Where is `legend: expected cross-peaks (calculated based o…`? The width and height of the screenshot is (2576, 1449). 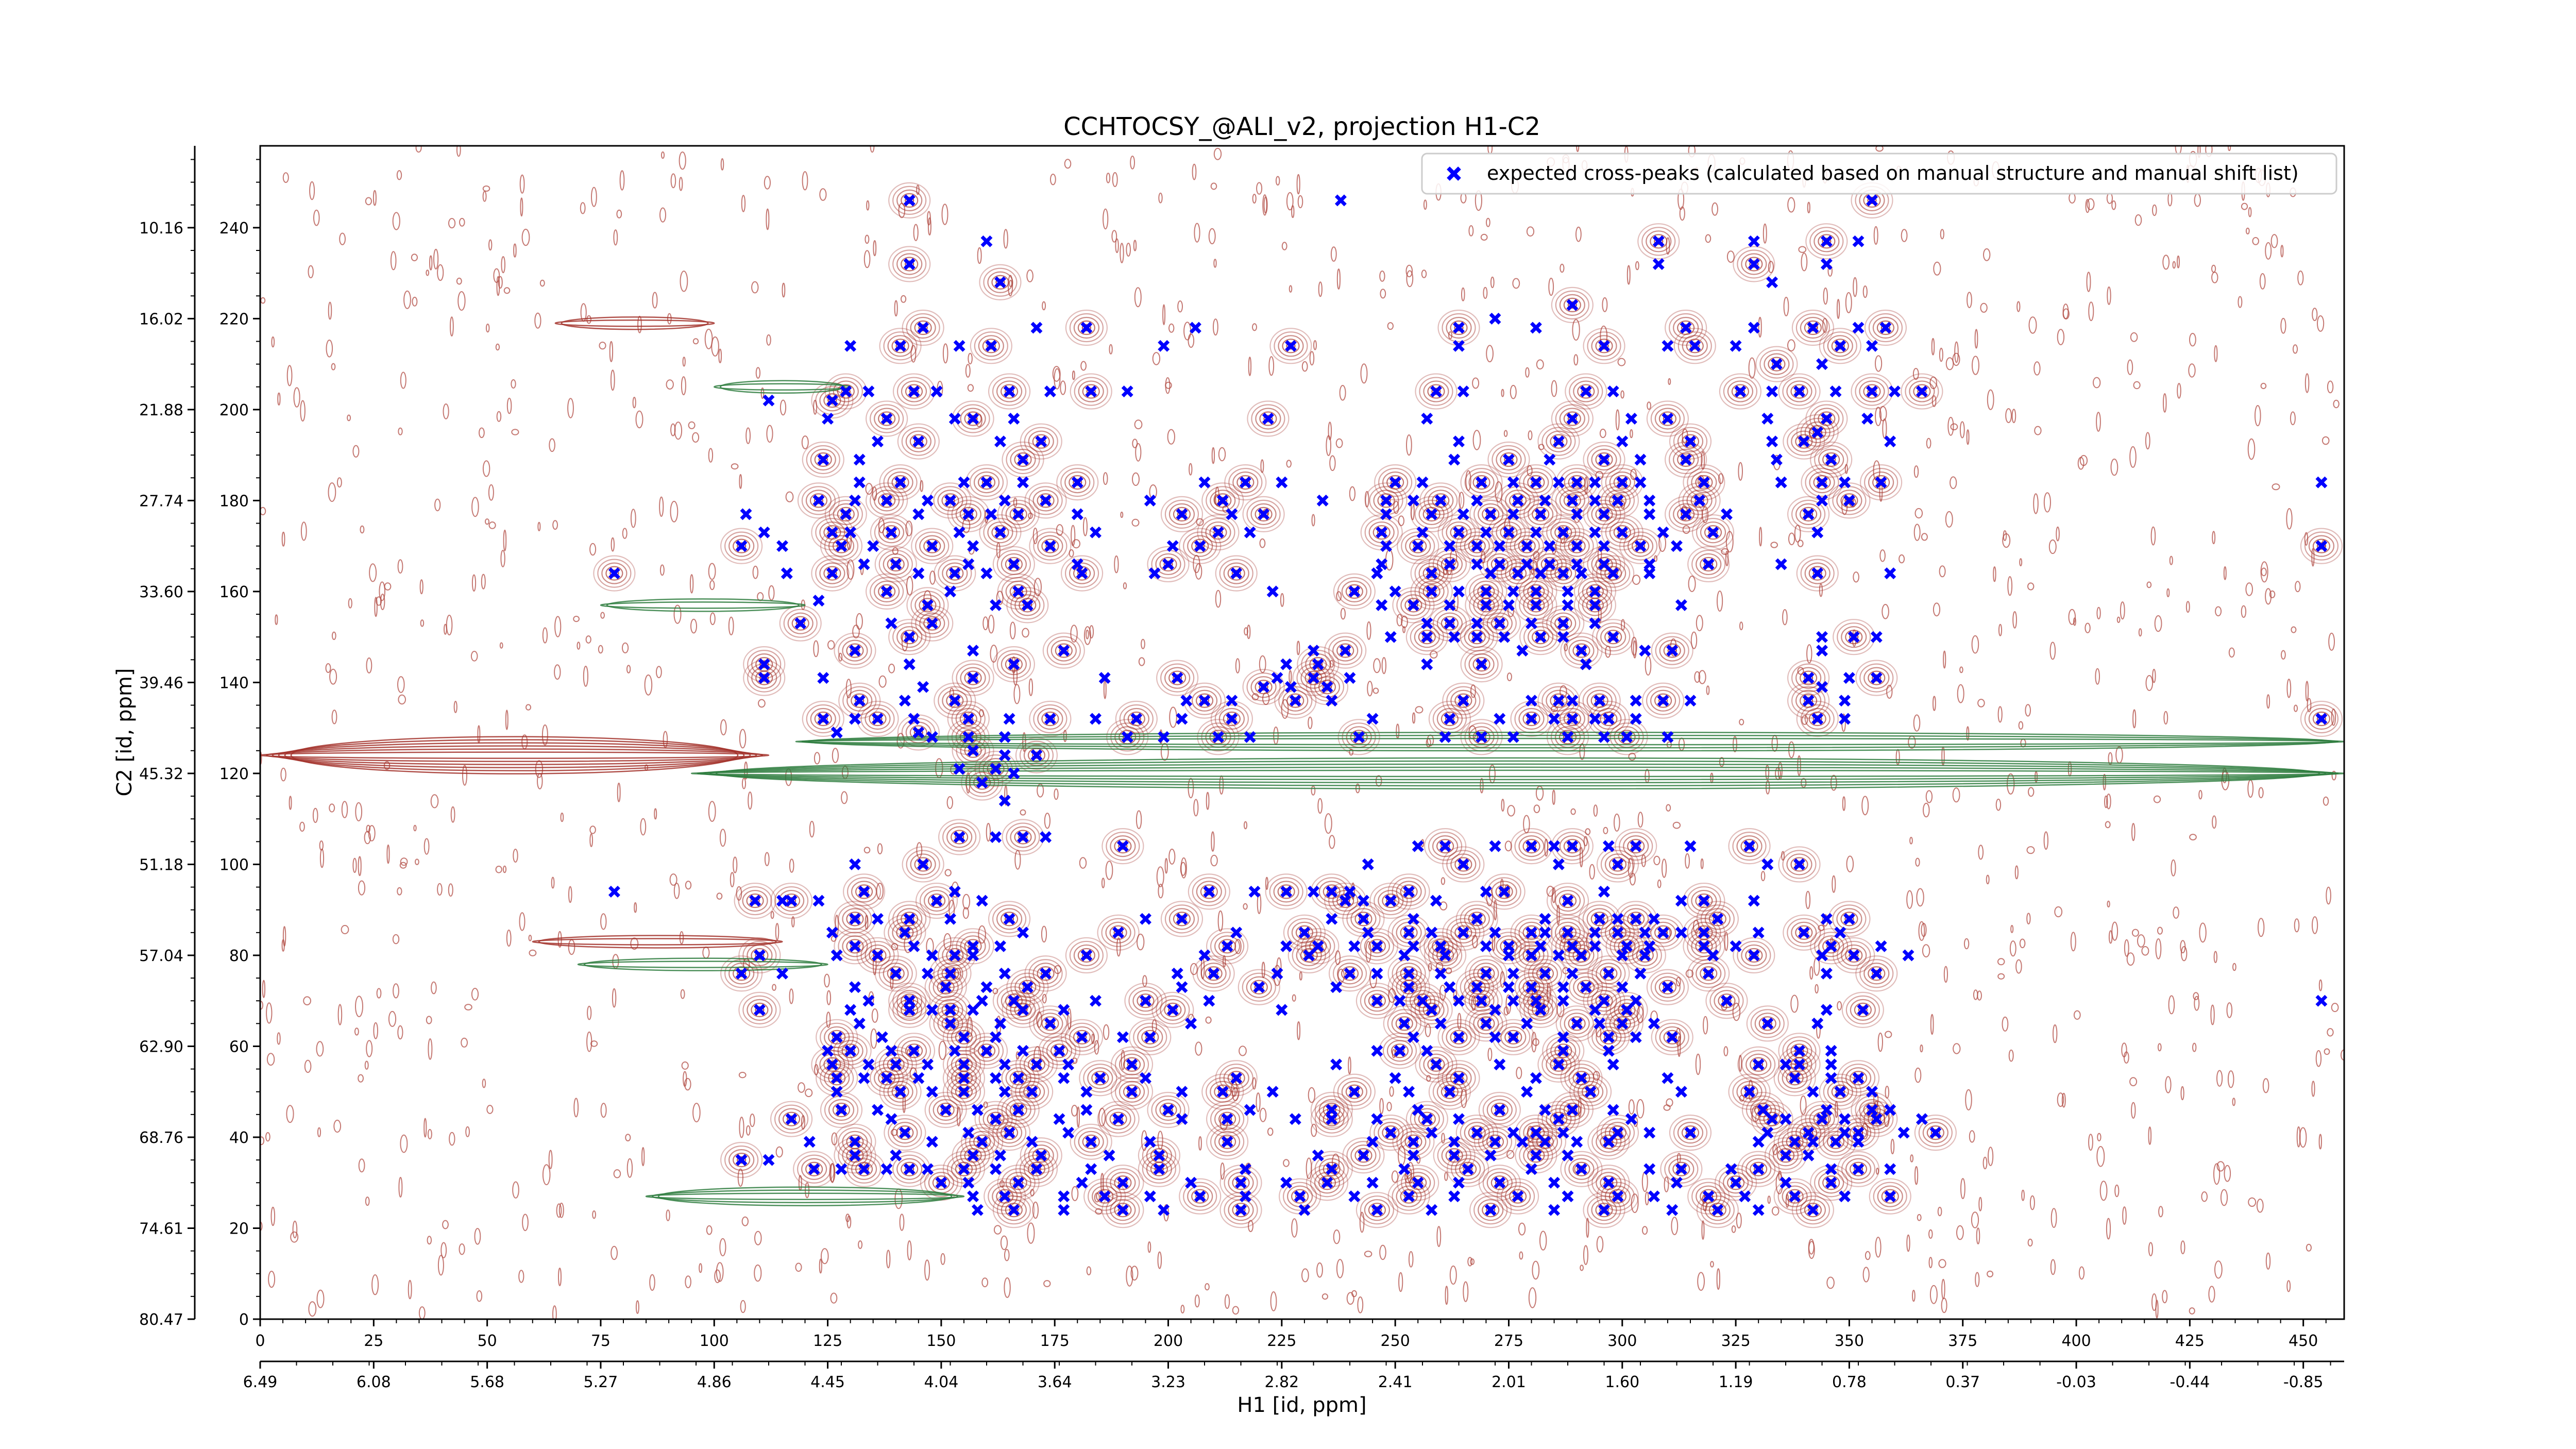
legend: expected cross-peaks (calculated based o… is located at coordinates (1879, 174).